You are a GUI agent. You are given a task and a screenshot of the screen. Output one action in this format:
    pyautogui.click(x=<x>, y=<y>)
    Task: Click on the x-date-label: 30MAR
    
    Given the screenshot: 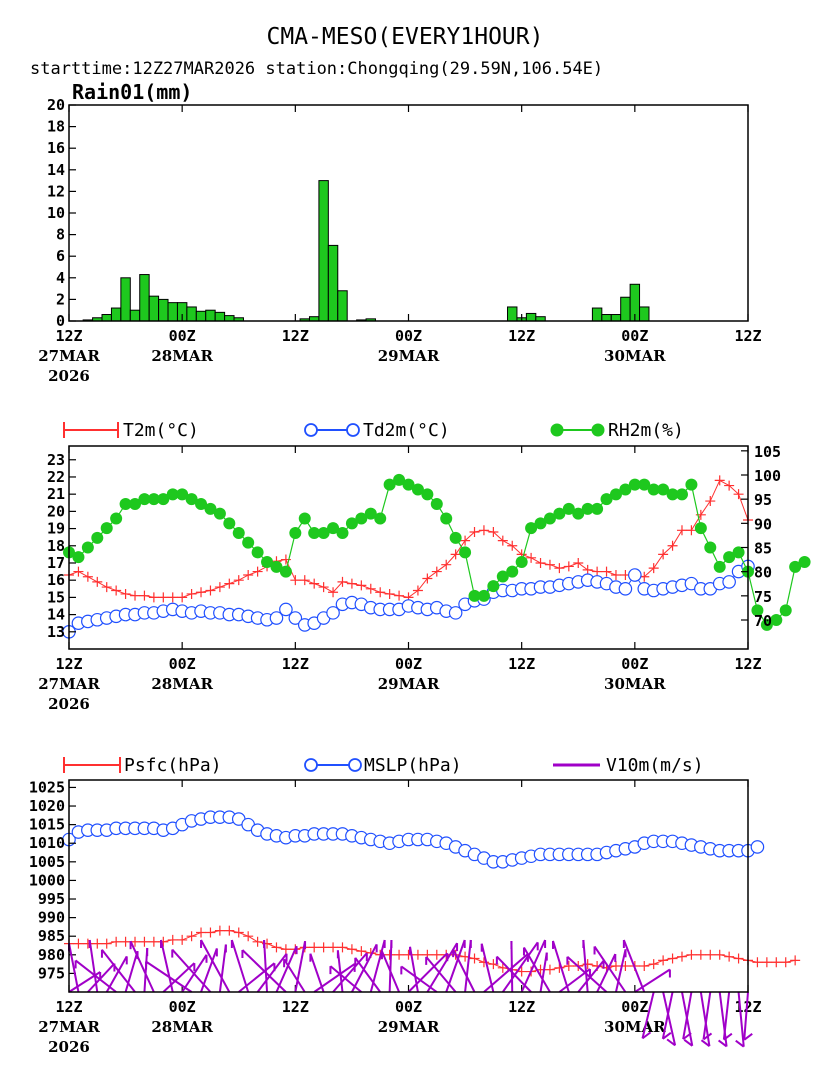 What is the action you would take?
    pyautogui.click(x=635, y=356)
    